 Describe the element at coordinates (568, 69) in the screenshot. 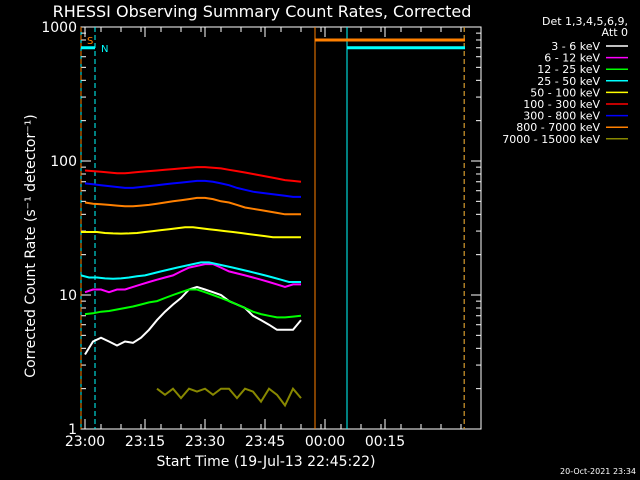

I see `legend-entry-label: 12 - 25 keV` at that location.